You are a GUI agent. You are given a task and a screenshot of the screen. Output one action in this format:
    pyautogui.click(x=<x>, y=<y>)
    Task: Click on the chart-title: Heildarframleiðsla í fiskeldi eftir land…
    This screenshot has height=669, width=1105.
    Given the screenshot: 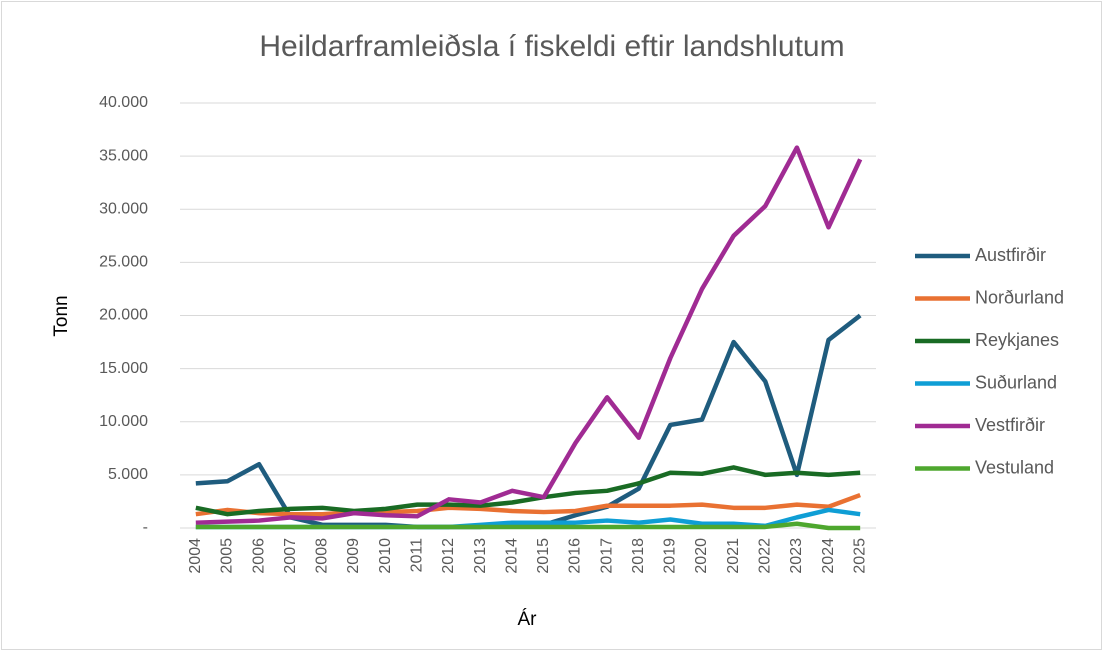 What is the action you would take?
    pyautogui.click(x=551, y=46)
    